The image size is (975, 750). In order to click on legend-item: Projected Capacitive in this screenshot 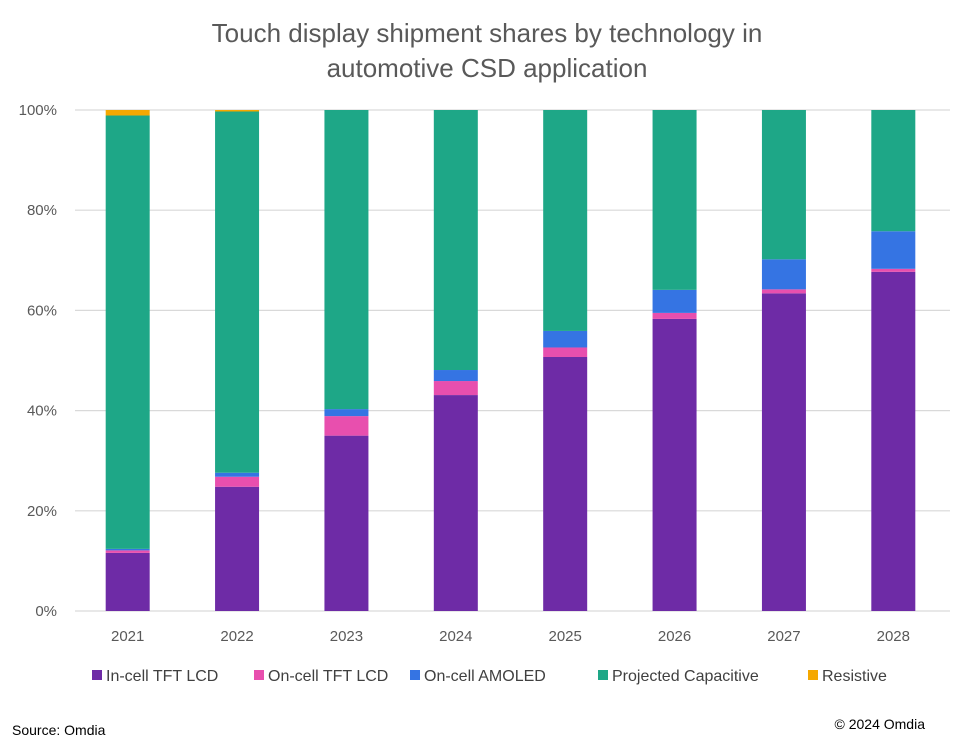, I will do `click(678, 676)`.